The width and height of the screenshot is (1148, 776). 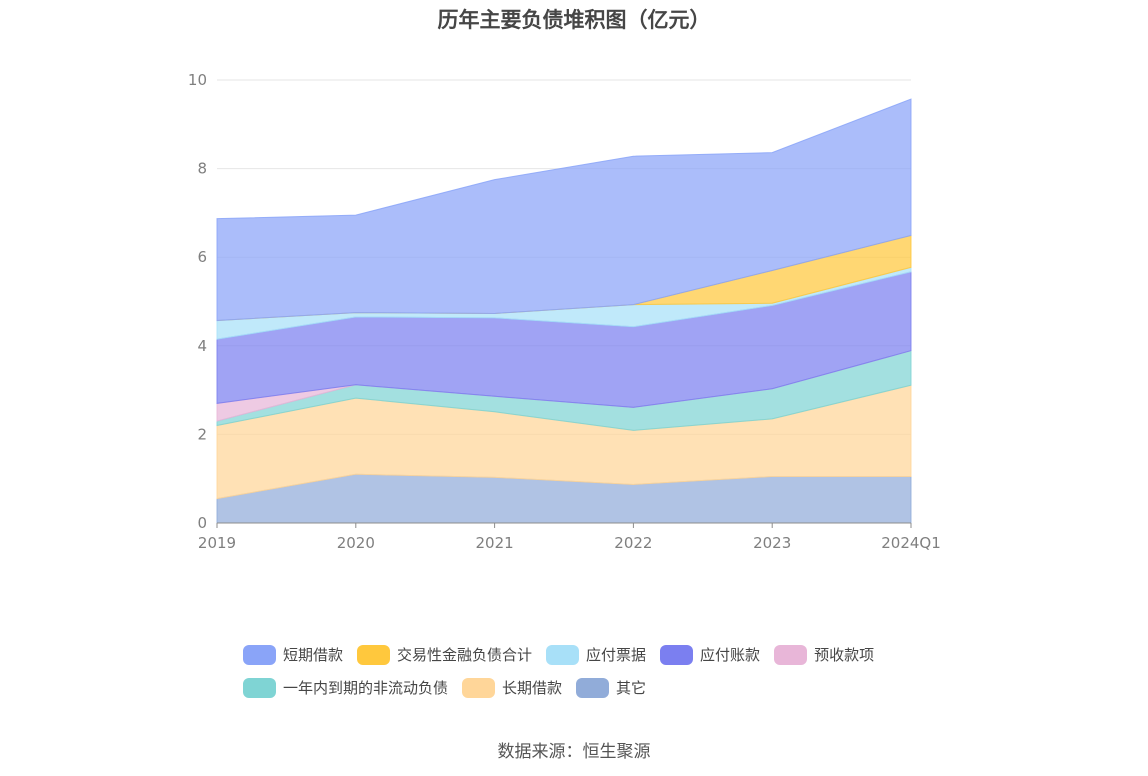 I want to click on legend-item: 长期借款, so click(x=512, y=687).